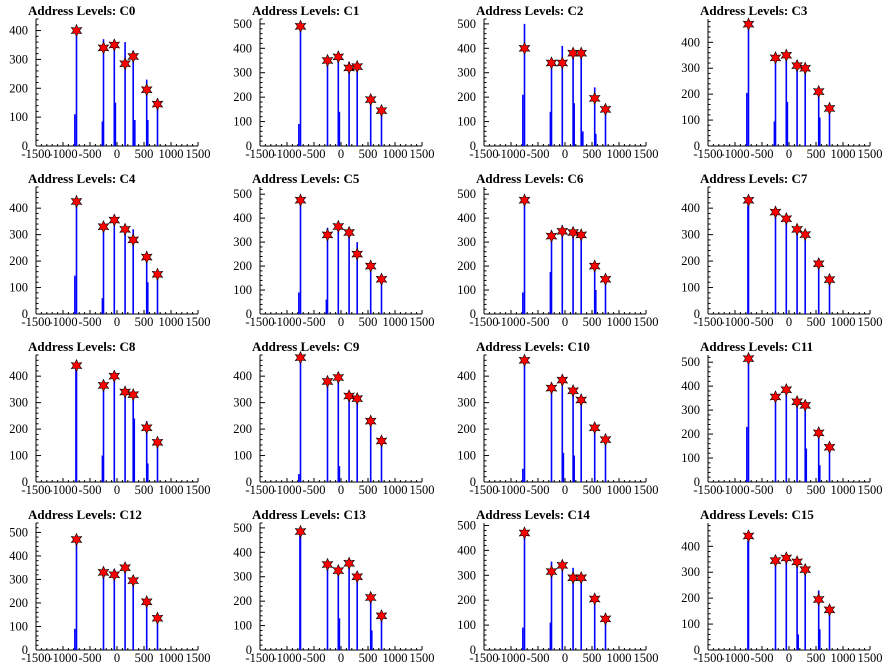 This screenshot has height=672, width=896. What do you see at coordinates (529, 10) in the screenshot?
I see `chart-title: Address Levels: C2` at bounding box center [529, 10].